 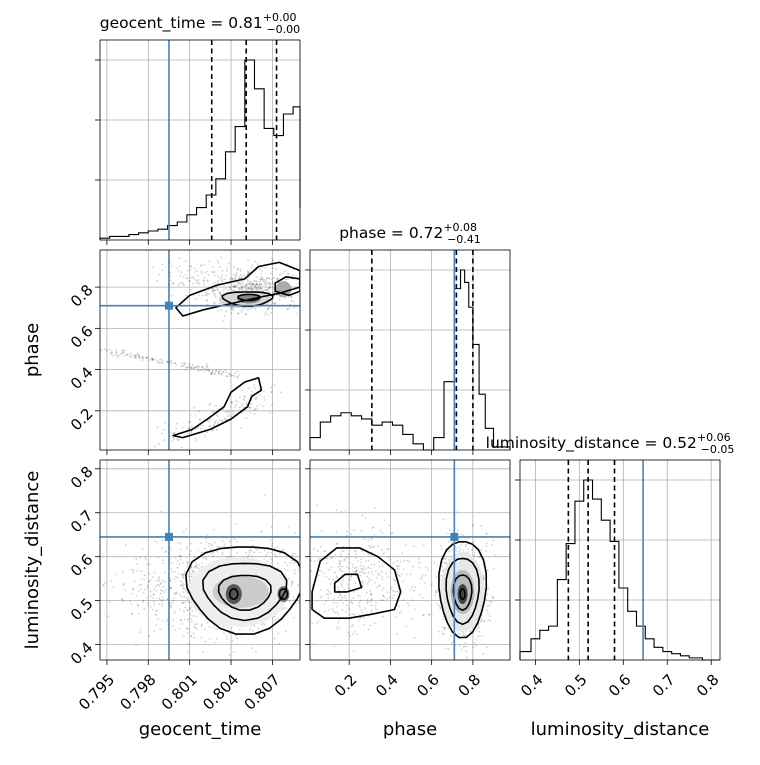 I want to click on panel-phase-geocent_time, so click(x=198, y=352).